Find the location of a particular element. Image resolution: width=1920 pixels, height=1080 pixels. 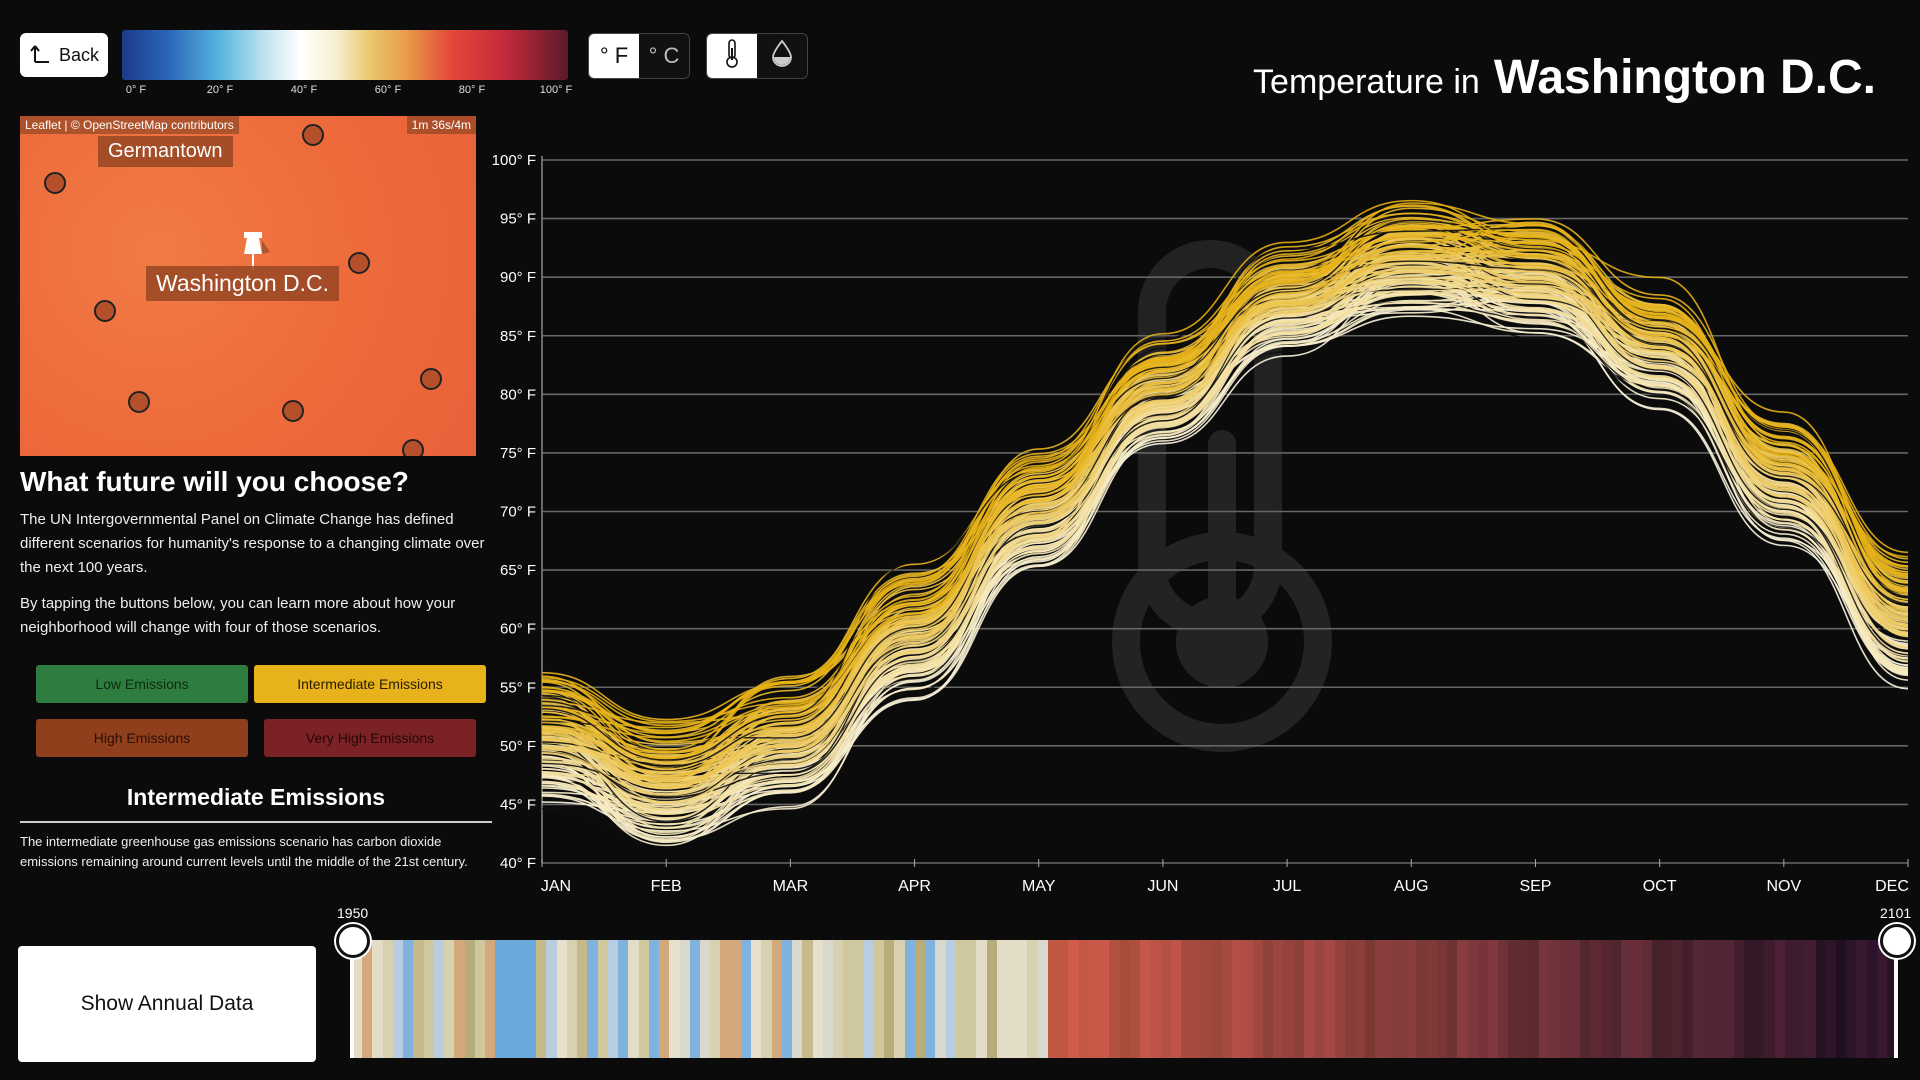

x-tick-label: JUN is located at coordinates (1162, 886).